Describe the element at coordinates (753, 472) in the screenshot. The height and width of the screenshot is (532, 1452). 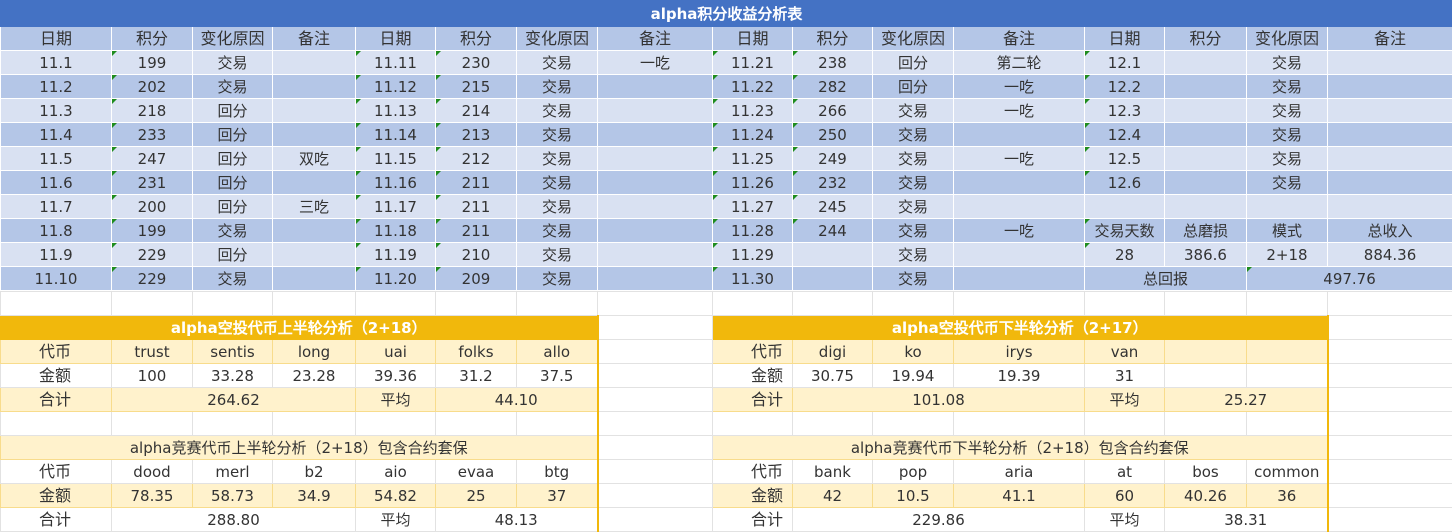
I see `token-label: 代币` at that location.